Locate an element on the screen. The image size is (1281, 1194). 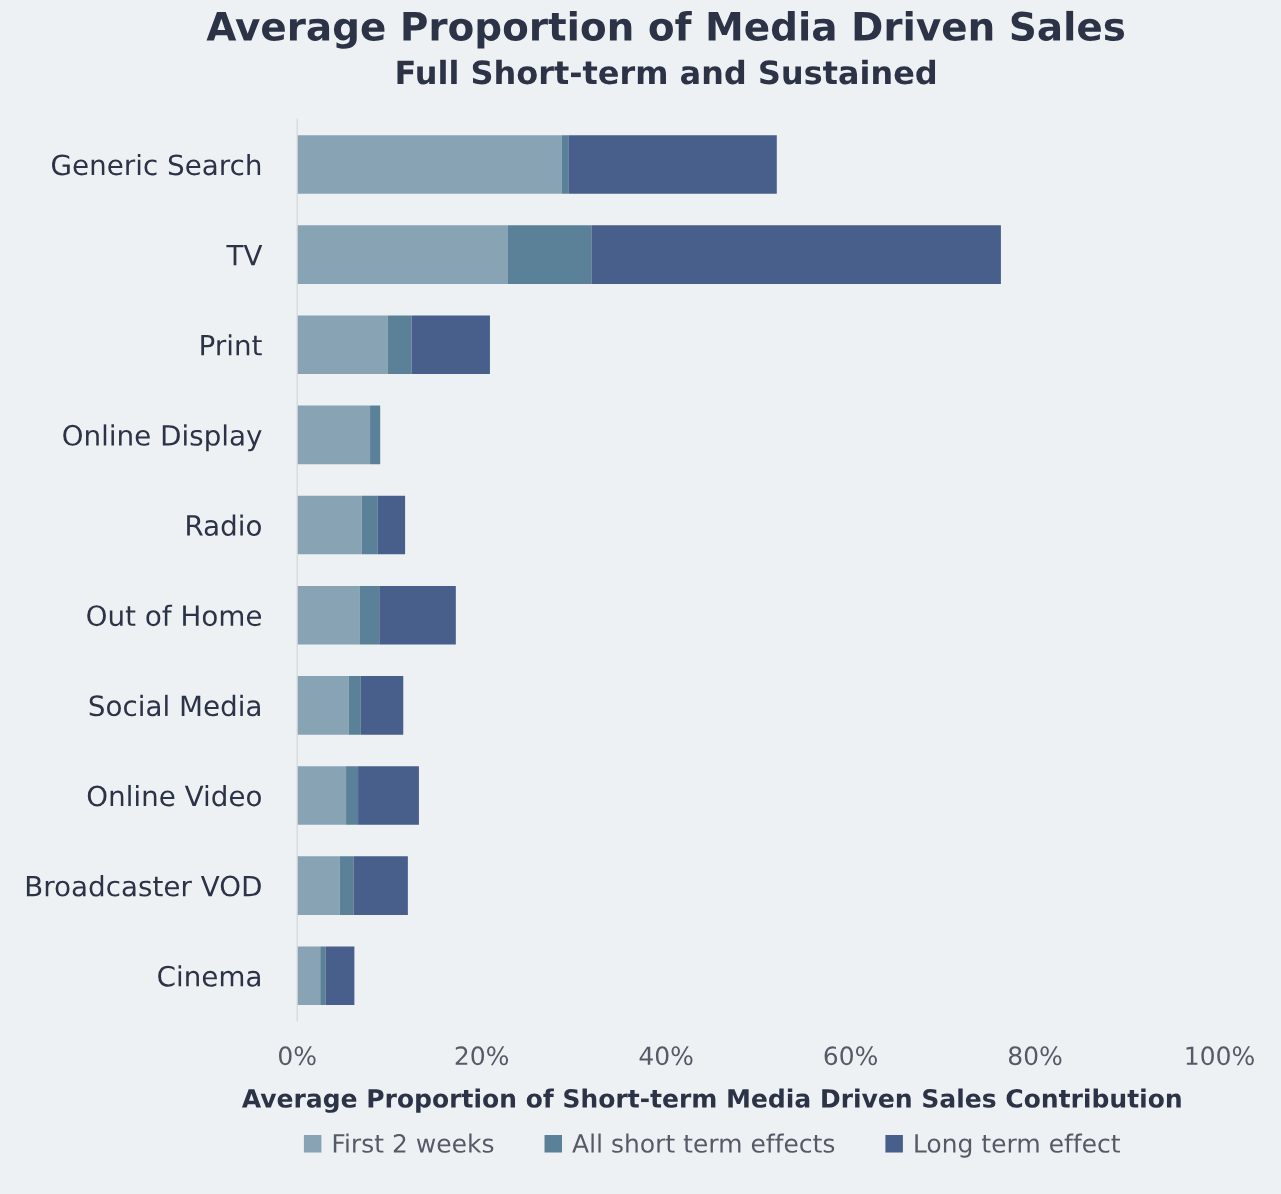
y-tick-label: Online Display is located at coordinates (162, 438).